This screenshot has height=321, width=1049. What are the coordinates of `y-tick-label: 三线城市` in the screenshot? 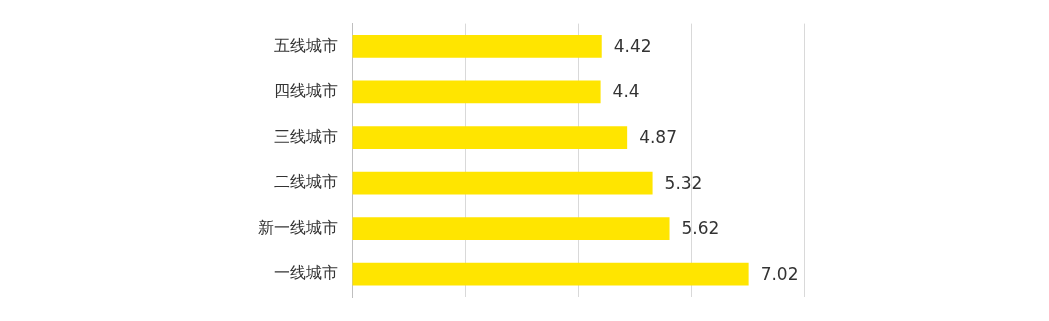 It's located at (306, 136).